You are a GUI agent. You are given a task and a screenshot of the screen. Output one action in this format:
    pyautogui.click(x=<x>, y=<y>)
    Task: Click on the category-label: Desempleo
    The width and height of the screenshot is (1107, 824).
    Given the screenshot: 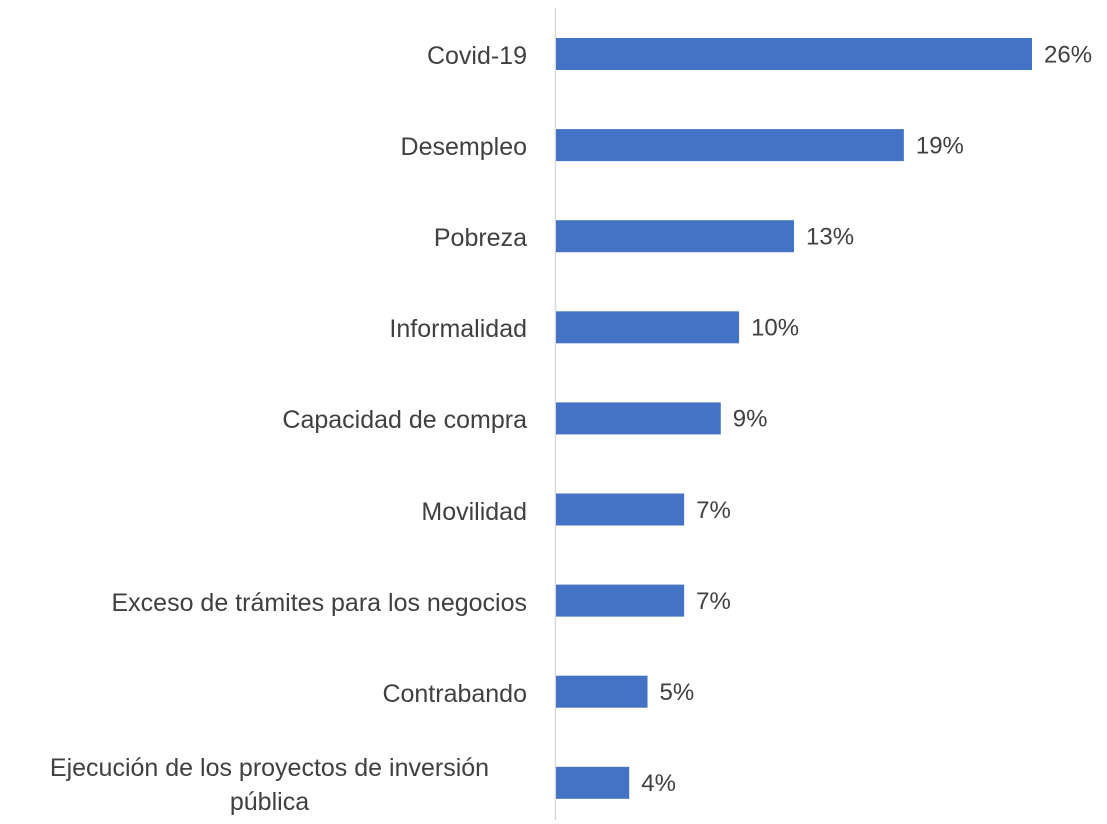 What is the action you would take?
    pyautogui.click(x=463, y=147)
    